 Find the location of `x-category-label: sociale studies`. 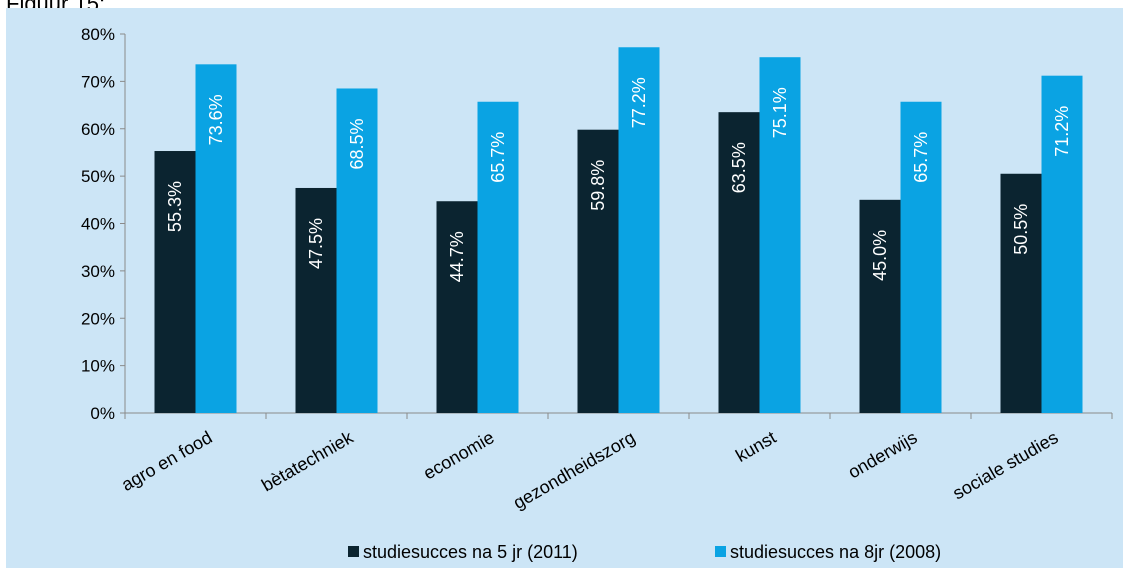

x-category-label: sociale studies is located at coordinates (1005, 465).